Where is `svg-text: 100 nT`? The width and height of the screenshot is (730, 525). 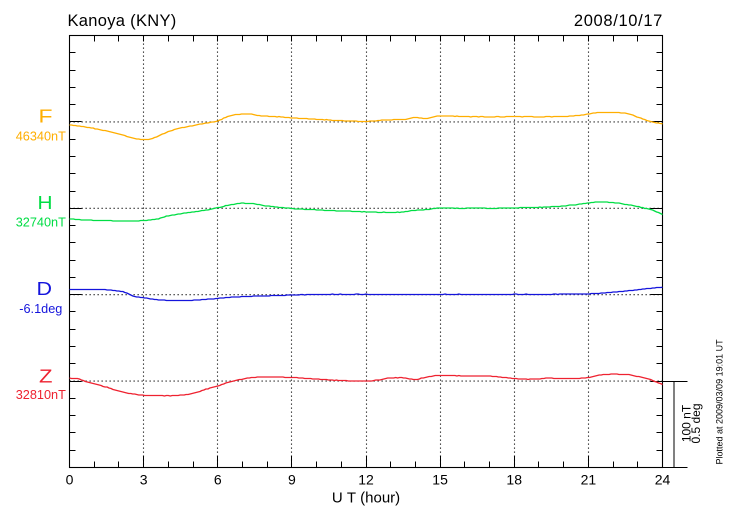 svg-text: 100 nT is located at coordinates (687, 423).